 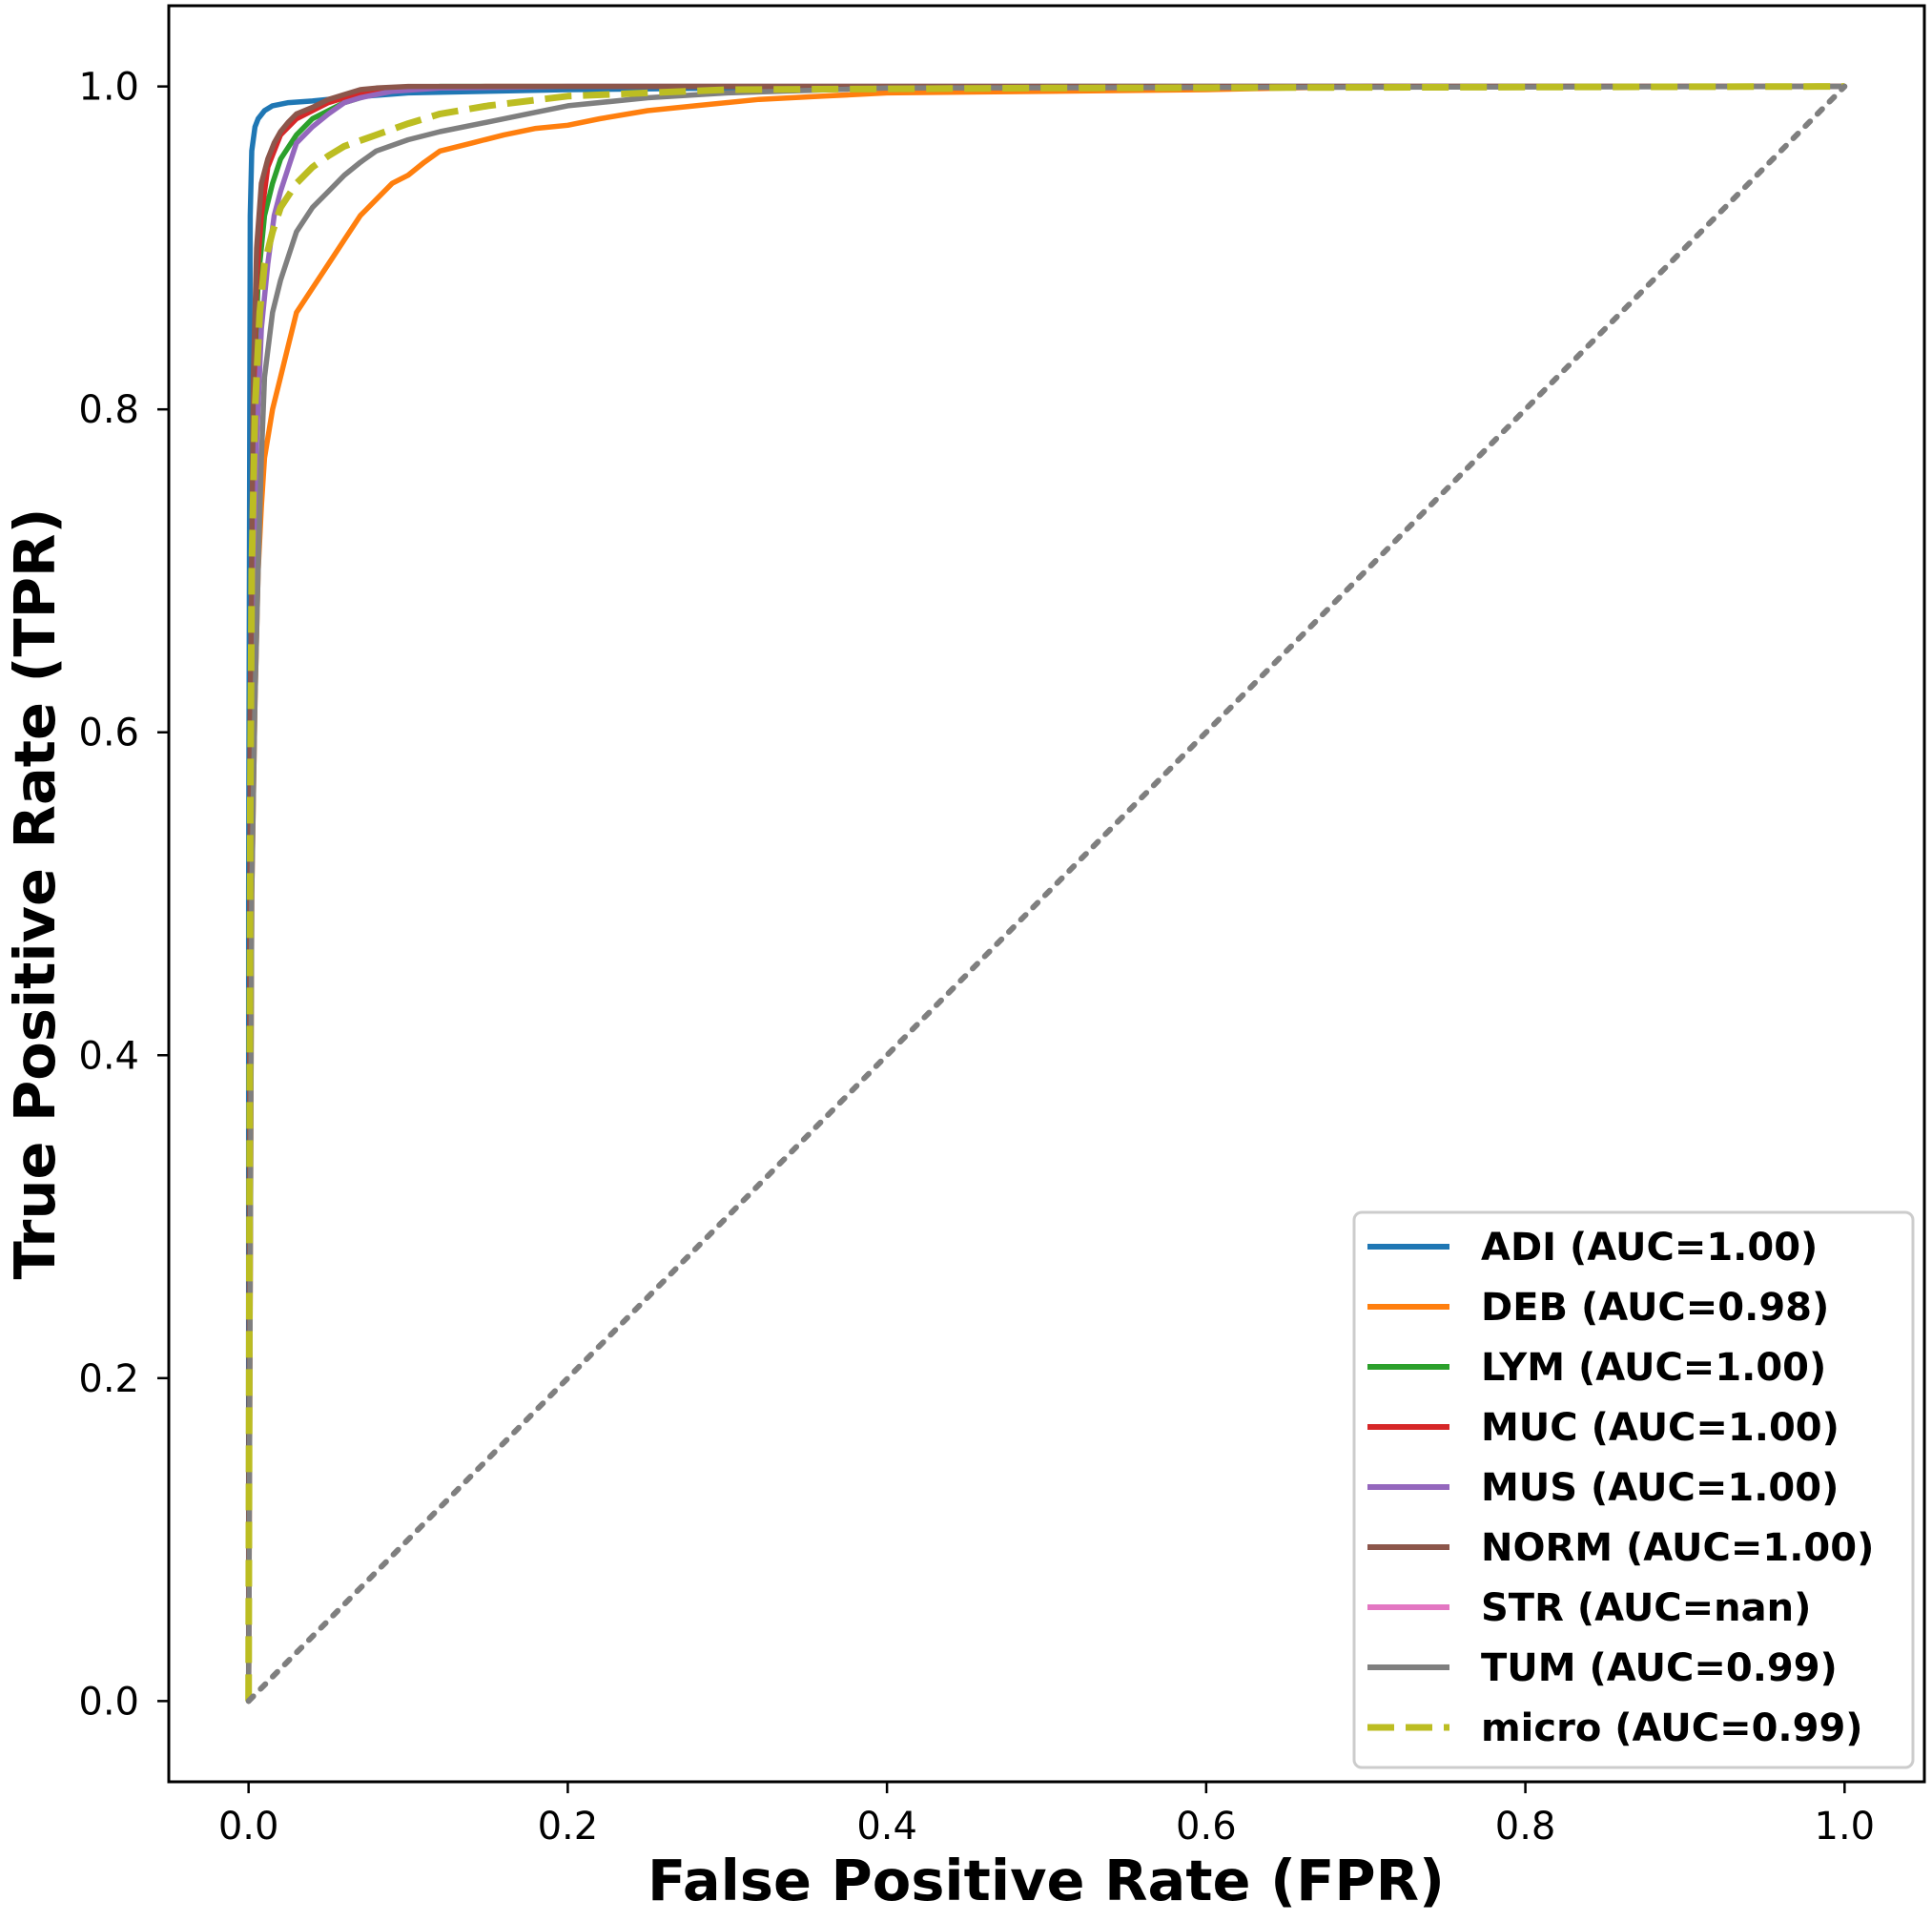 What do you see at coordinates (1672, 1728) in the screenshot?
I see `micro-legend-label: micro (AUC=0.99)` at bounding box center [1672, 1728].